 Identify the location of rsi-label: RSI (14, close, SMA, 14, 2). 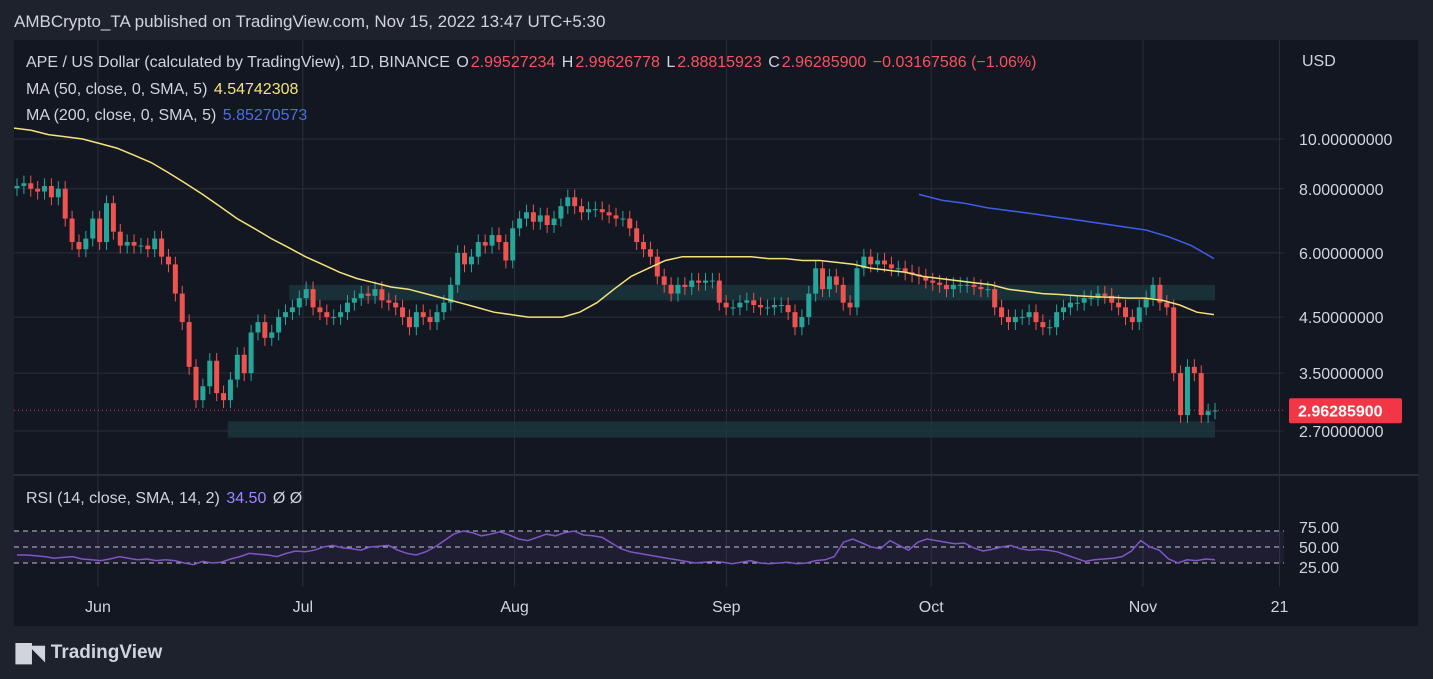
(123, 498).